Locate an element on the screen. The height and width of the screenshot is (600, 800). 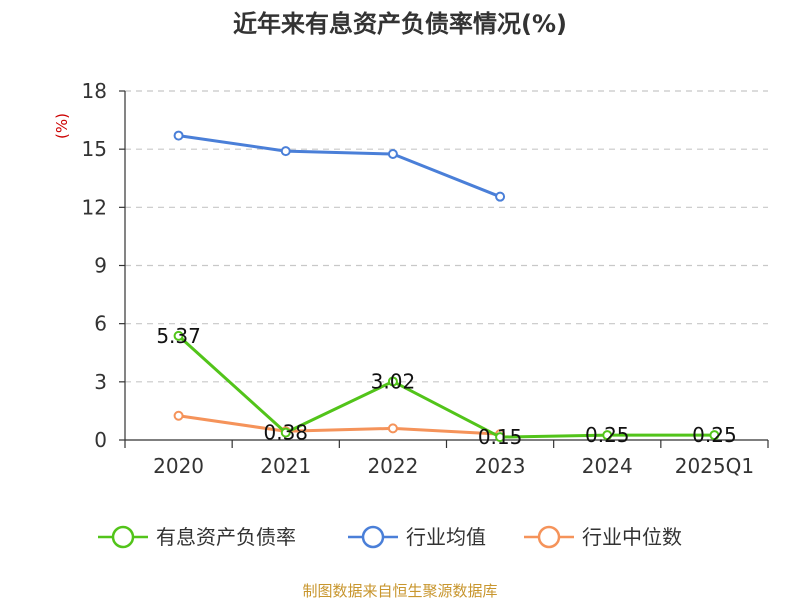
legend-label: 行业均值 is located at coordinates (446, 537).